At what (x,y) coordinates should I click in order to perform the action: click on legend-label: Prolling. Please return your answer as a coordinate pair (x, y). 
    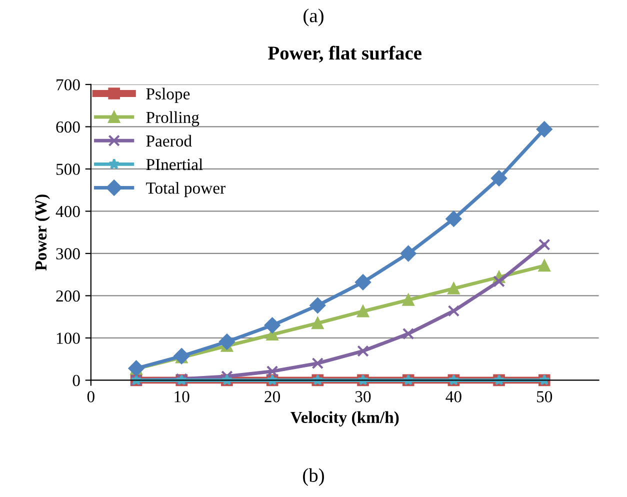
    Looking at the image, I should click on (173, 118).